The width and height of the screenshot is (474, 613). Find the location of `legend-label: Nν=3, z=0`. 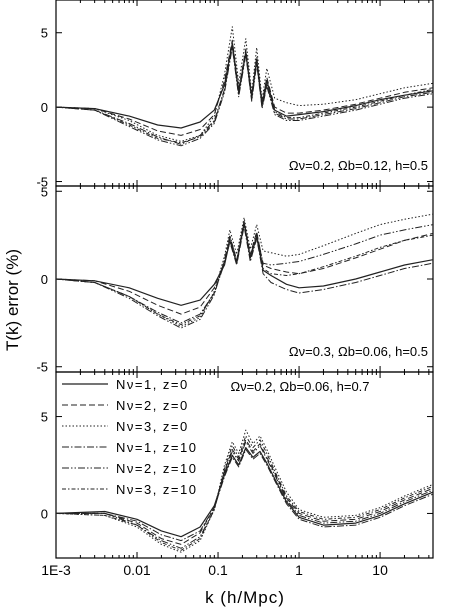

legend-label: Nν=3, z=0 is located at coordinates (152, 426).